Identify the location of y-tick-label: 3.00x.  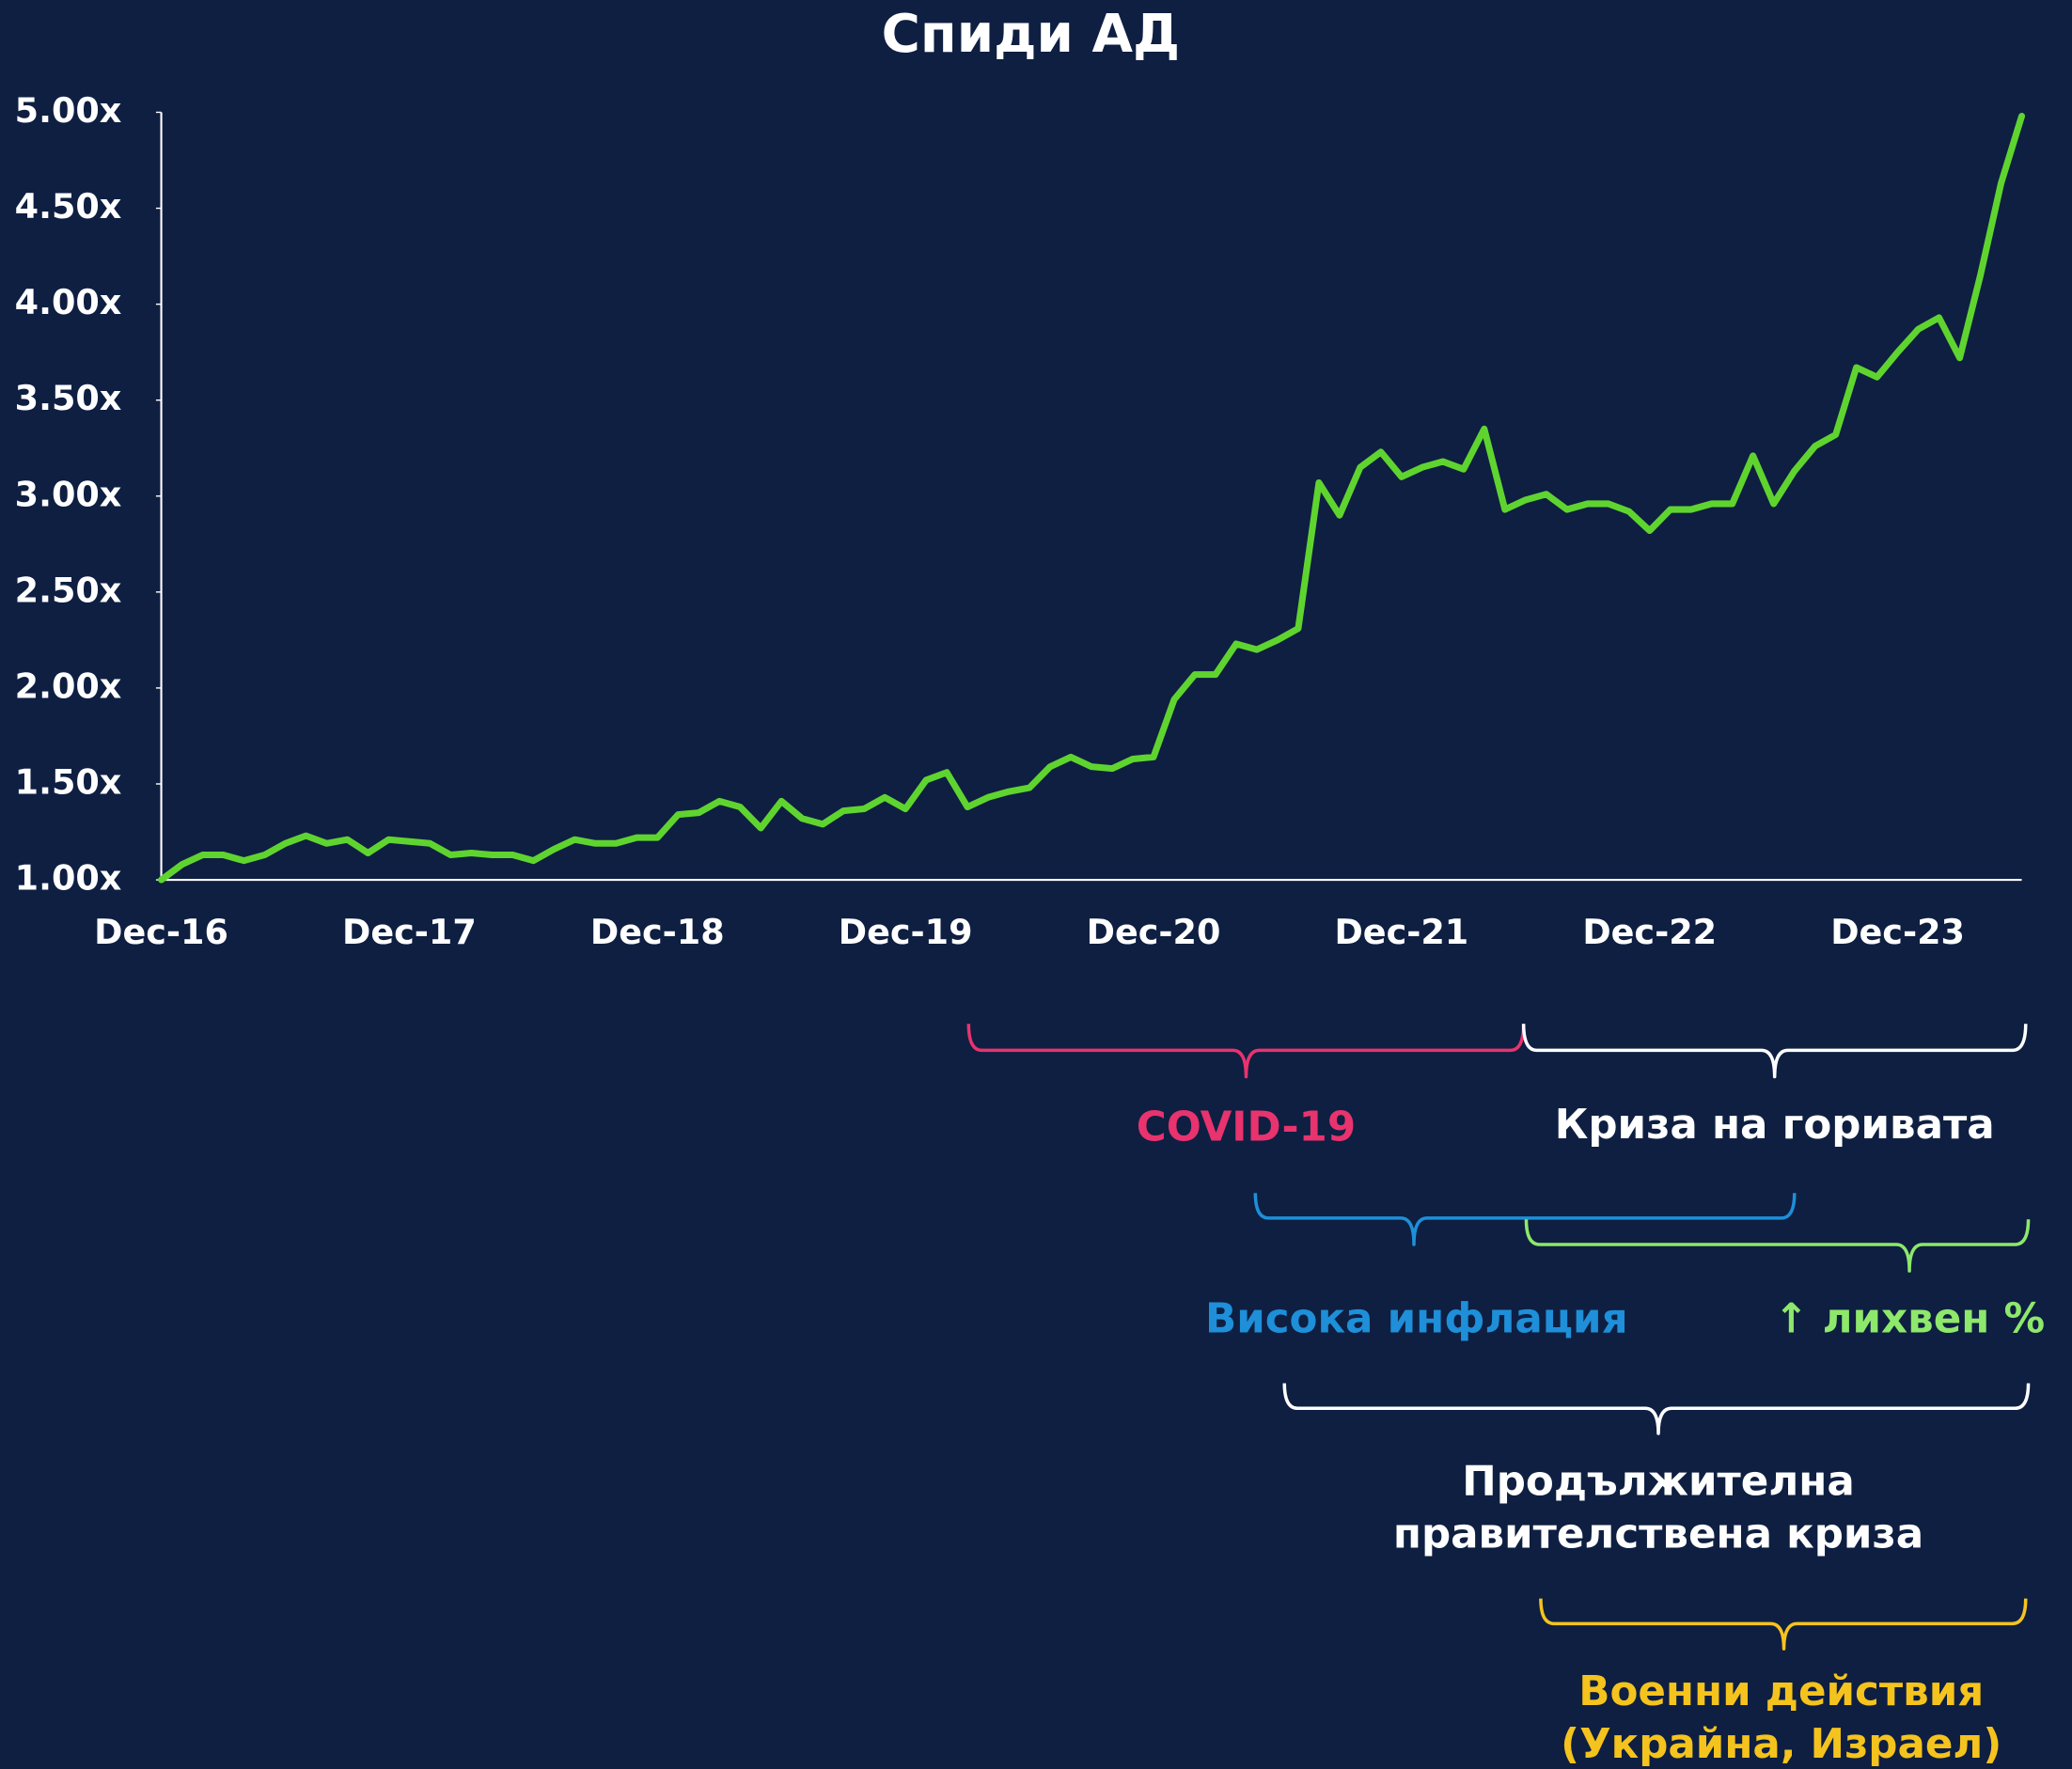
(68, 494).